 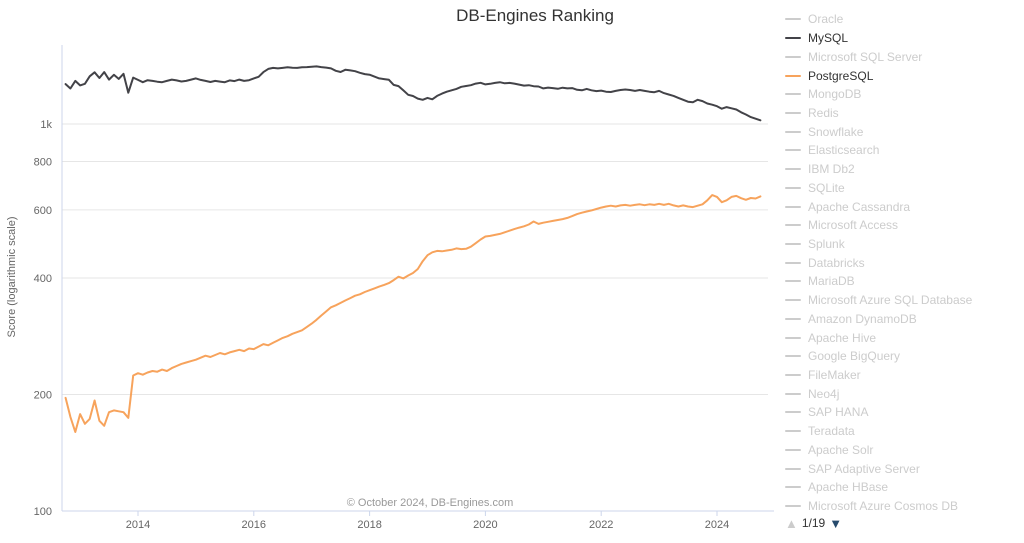 What do you see at coordinates (902, 393) in the screenshot?
I see `legend-item-neo4j: Neo4j` at bounding box center [902, 393].